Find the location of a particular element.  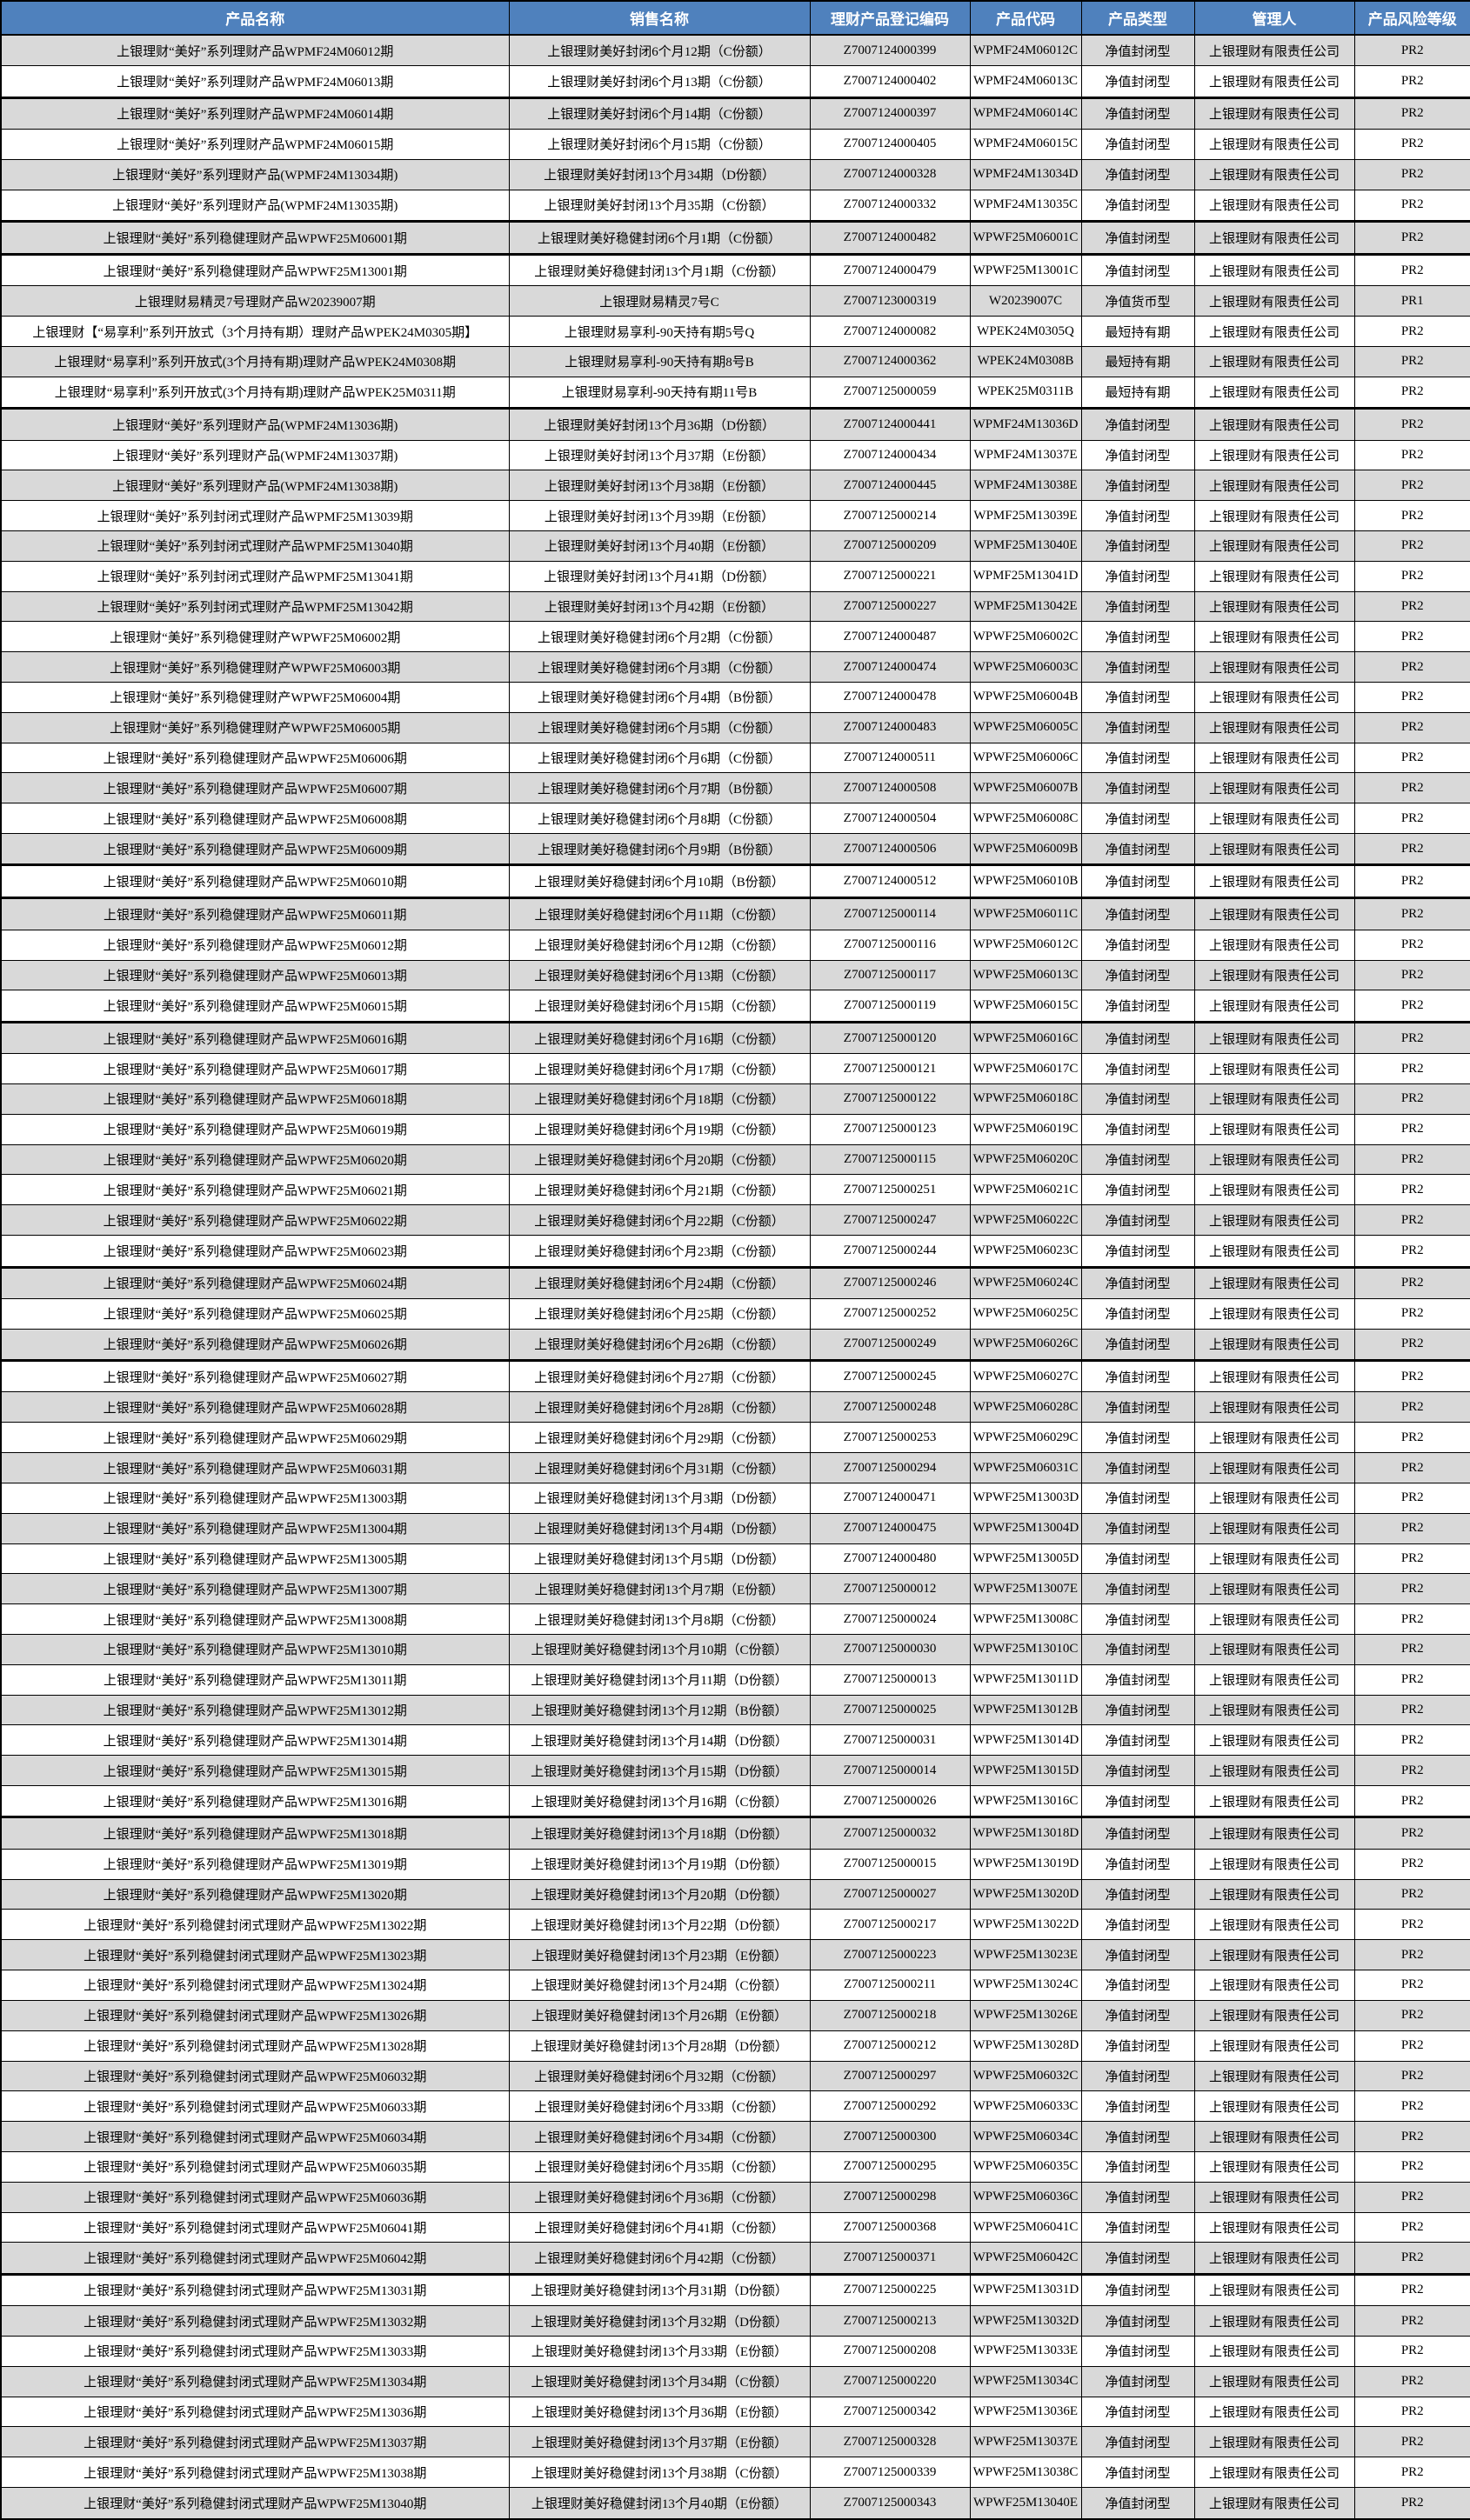

cell-product-name: 上银理财“美好”系列稳健理财产品WPWF25M06031期 is located at coordinates (255, 1467).